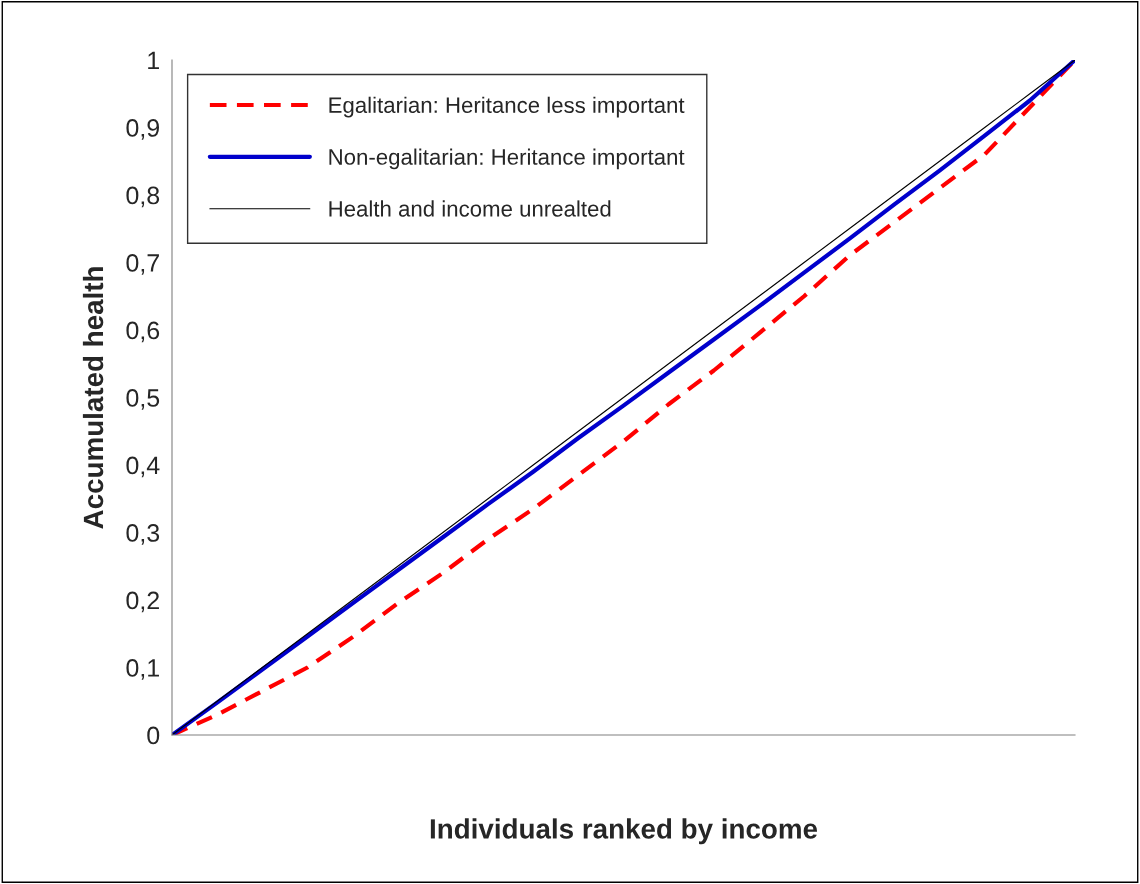 This screenshot has width=1140, height=884. What do you see at coordinates (507, 159) in the screenshot?
I see `legend-label: Non-egalitarian: Heritance important` at bounding box center [507, 159].